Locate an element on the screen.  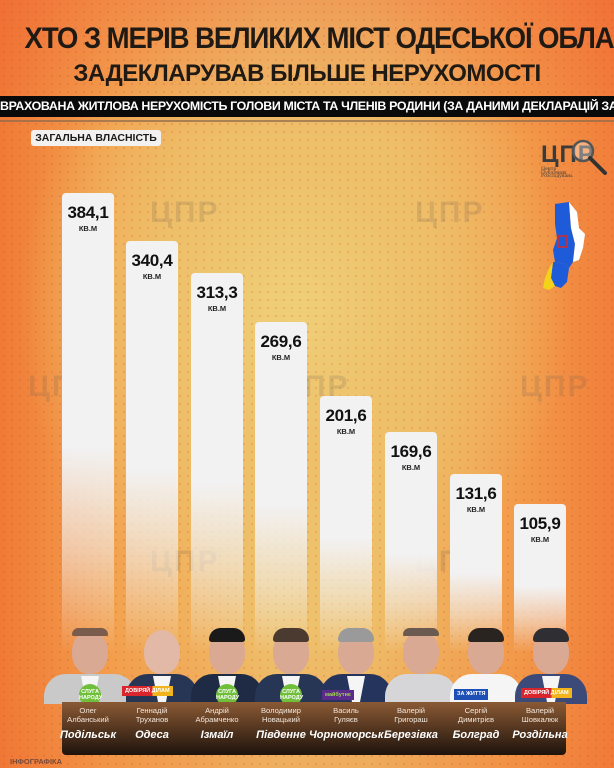
city-label: Ізмаїл is located at coordinates (217, 735).